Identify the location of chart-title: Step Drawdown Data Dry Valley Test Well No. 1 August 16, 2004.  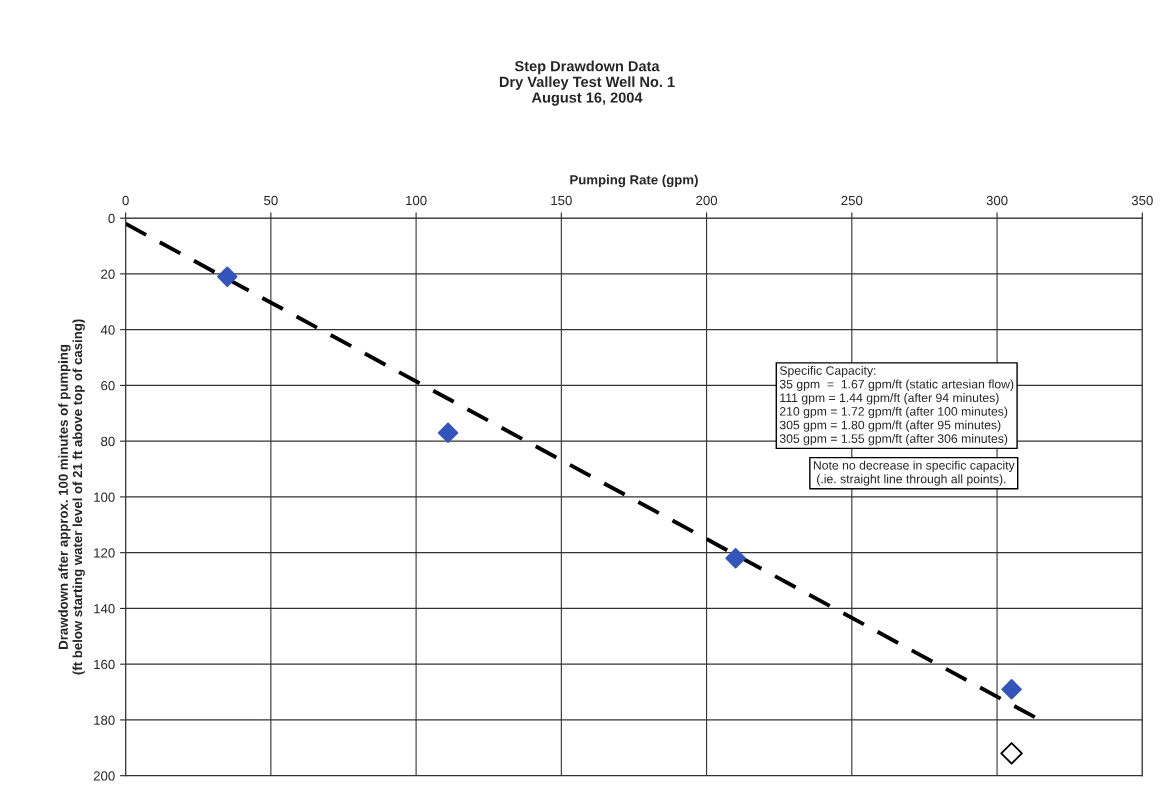
(587, 83).